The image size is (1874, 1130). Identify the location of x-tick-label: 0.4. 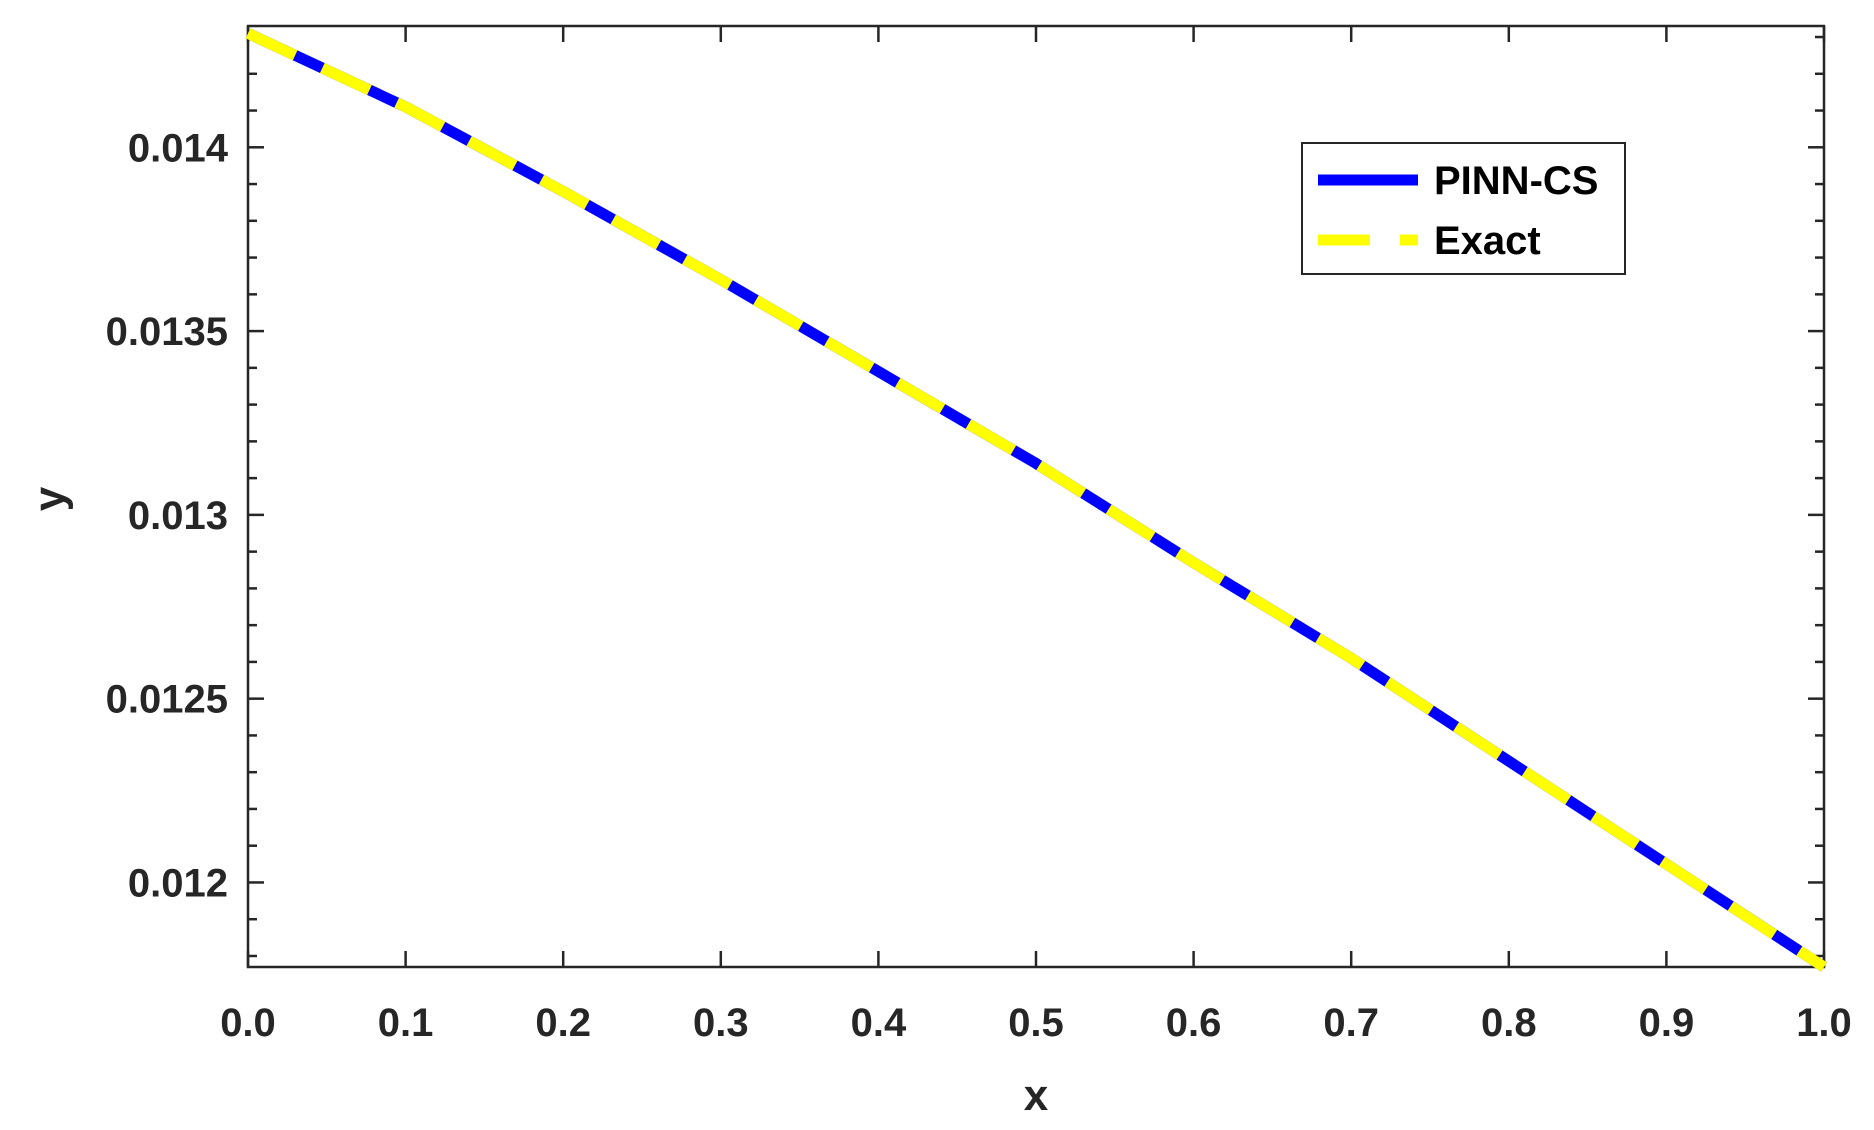
(879, 1023).